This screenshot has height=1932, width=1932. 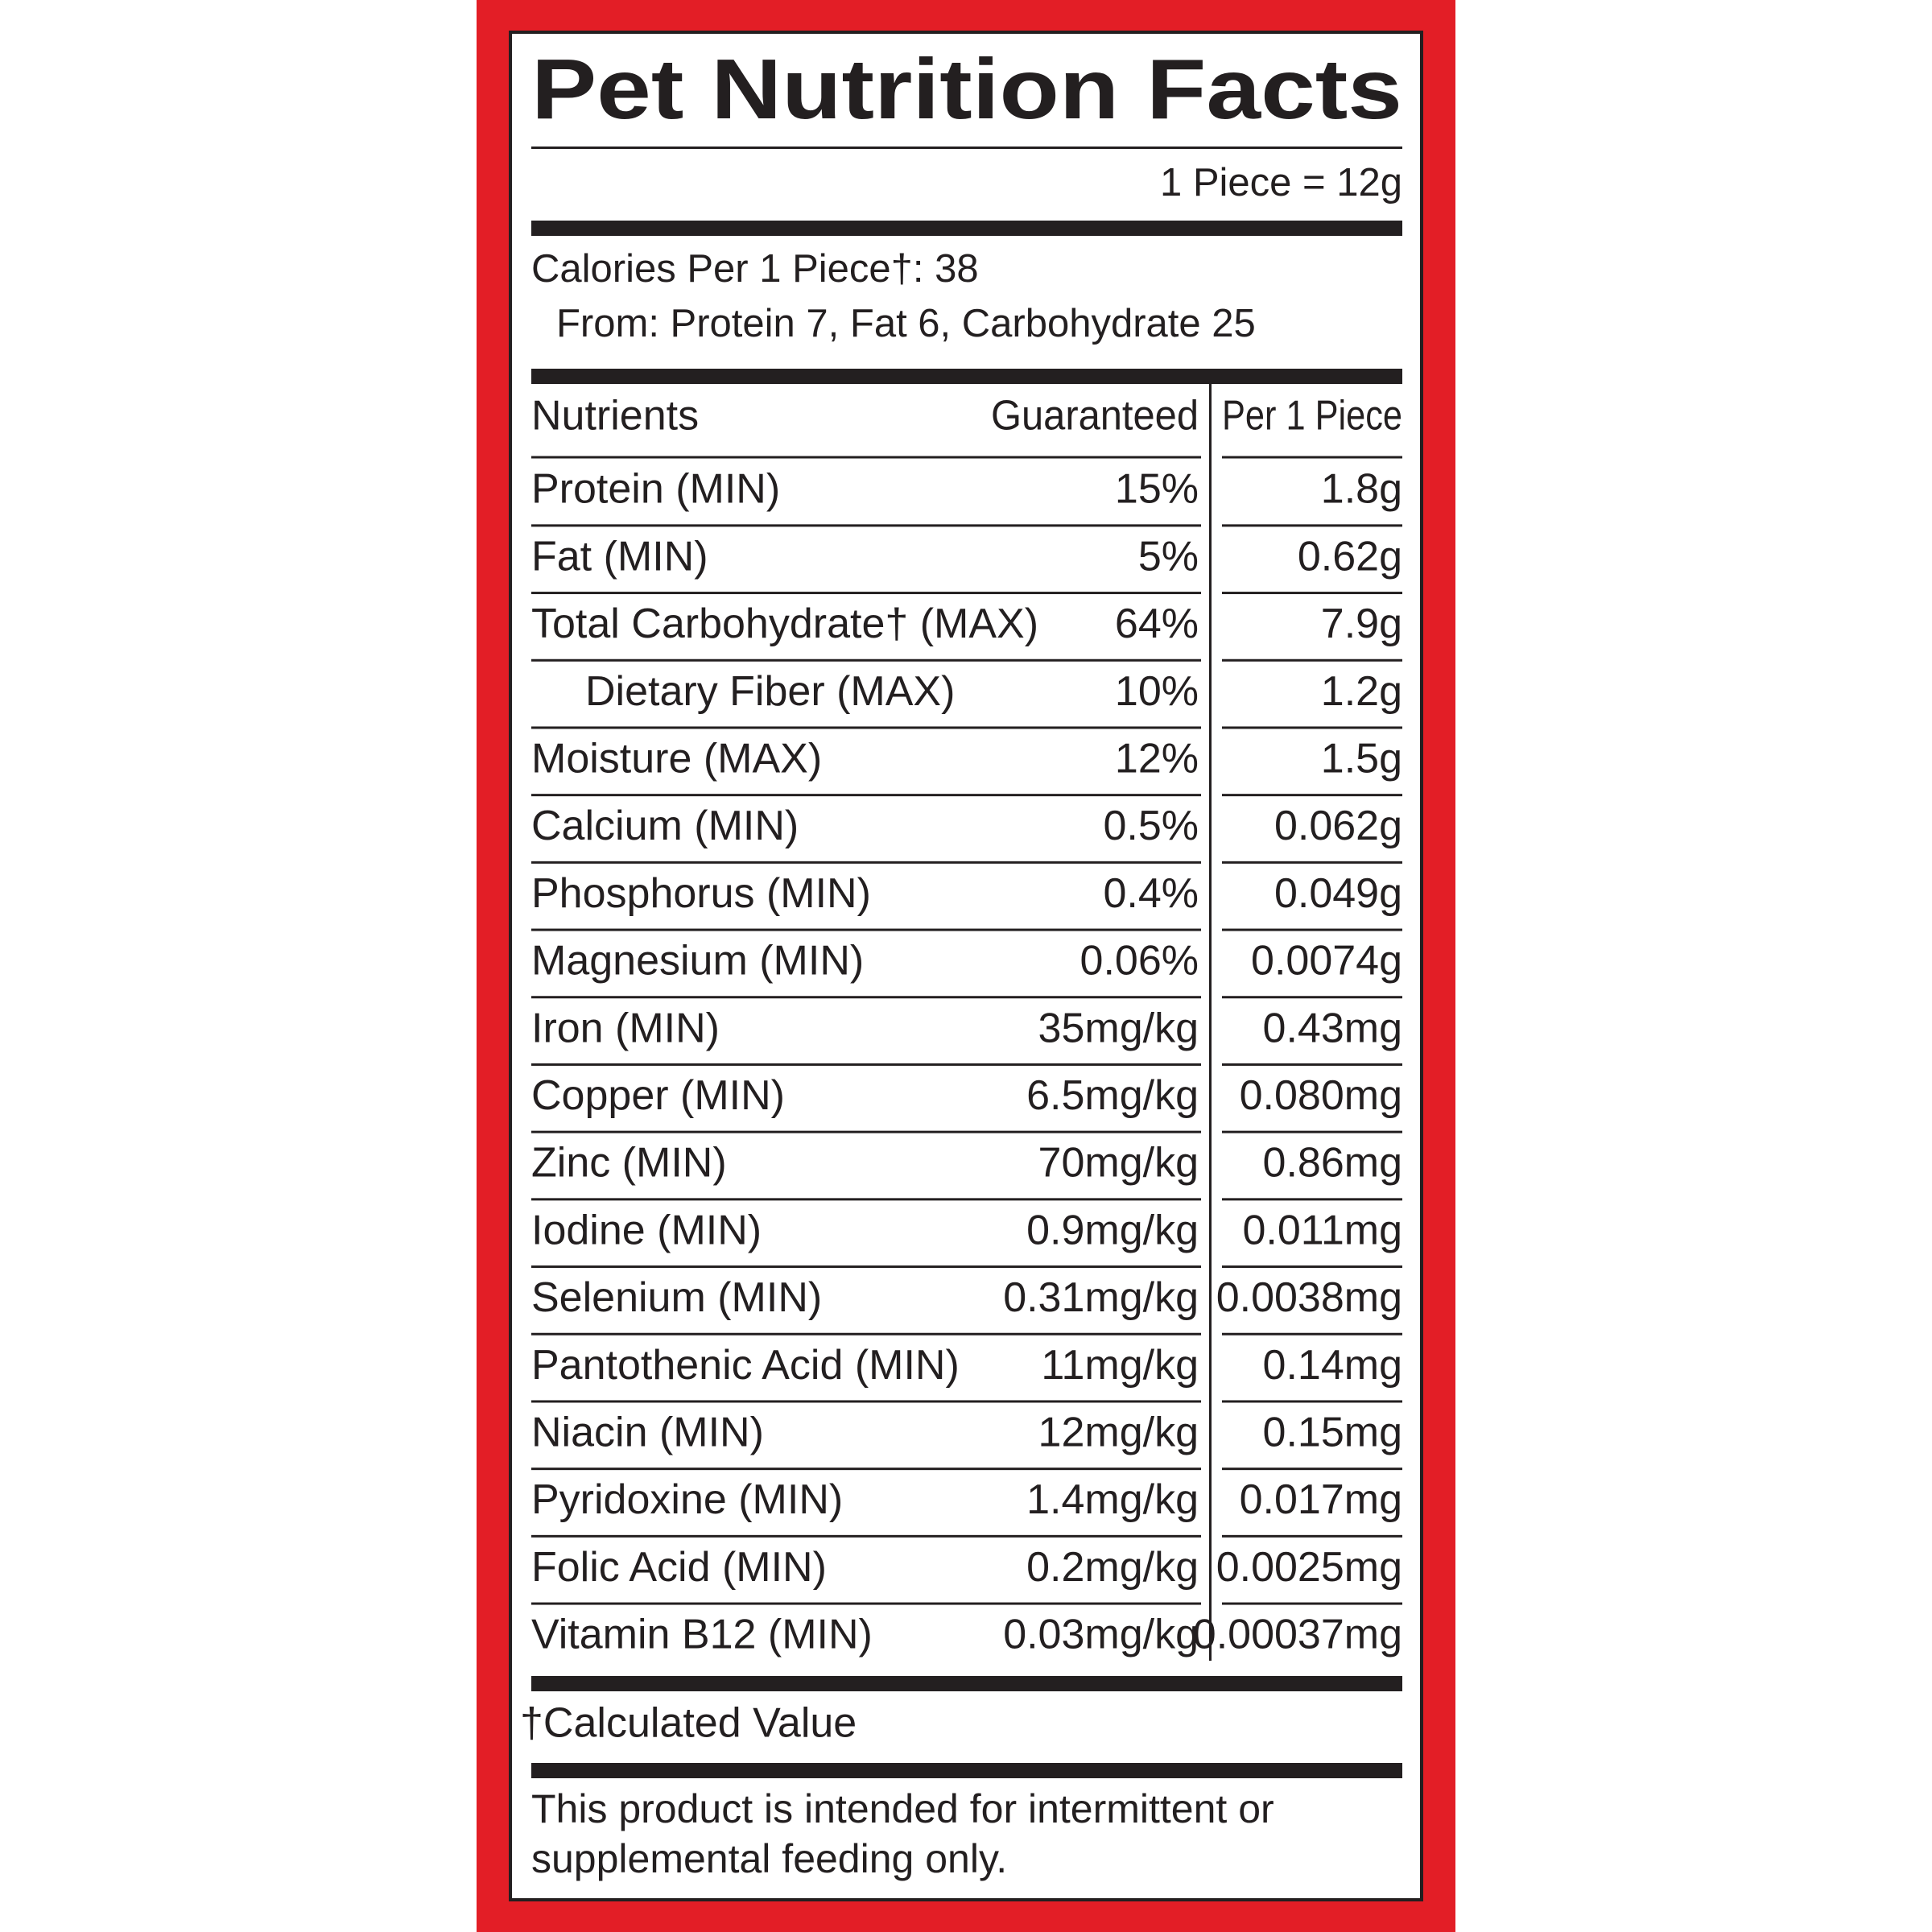 I want to click on guaranteed: 11mg/kg, so click(x=1120, y=1365).